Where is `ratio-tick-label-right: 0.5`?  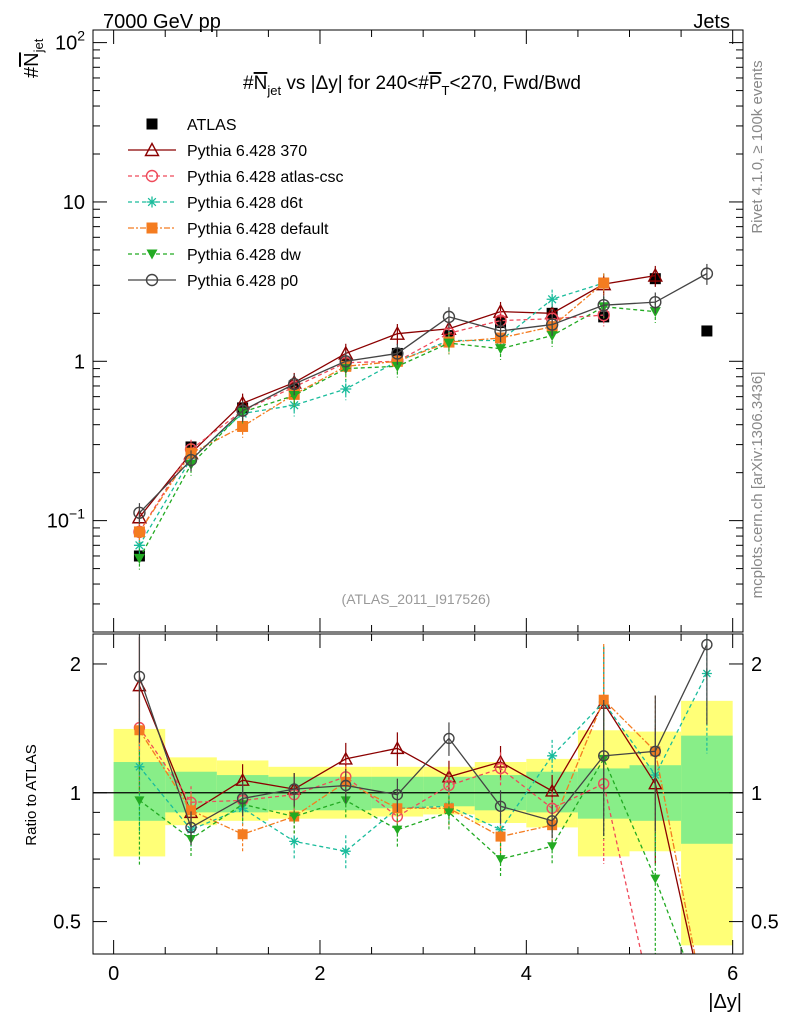 ratio-tick-label-right: 0.5 is located at coordinates (765, 923).